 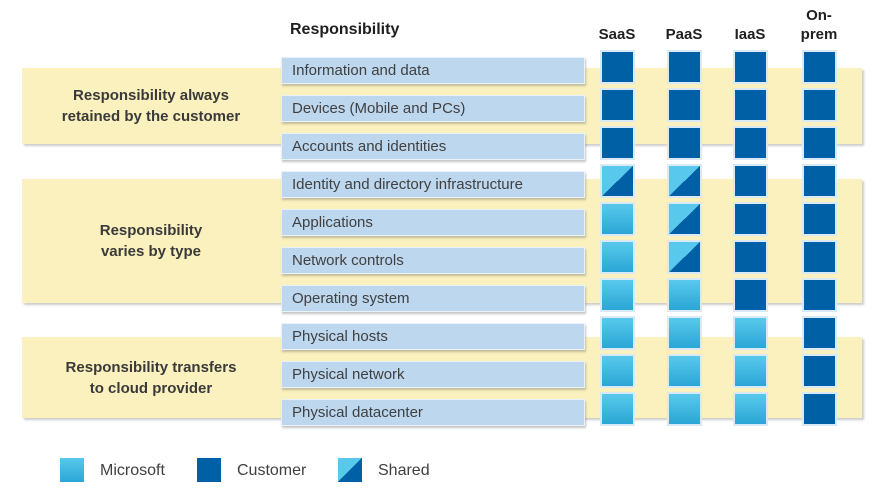 What do you see at coordinates (72, 470) in the screenshot?
I see `legend-swatch-microsoft` at bounding box center [72, 470].